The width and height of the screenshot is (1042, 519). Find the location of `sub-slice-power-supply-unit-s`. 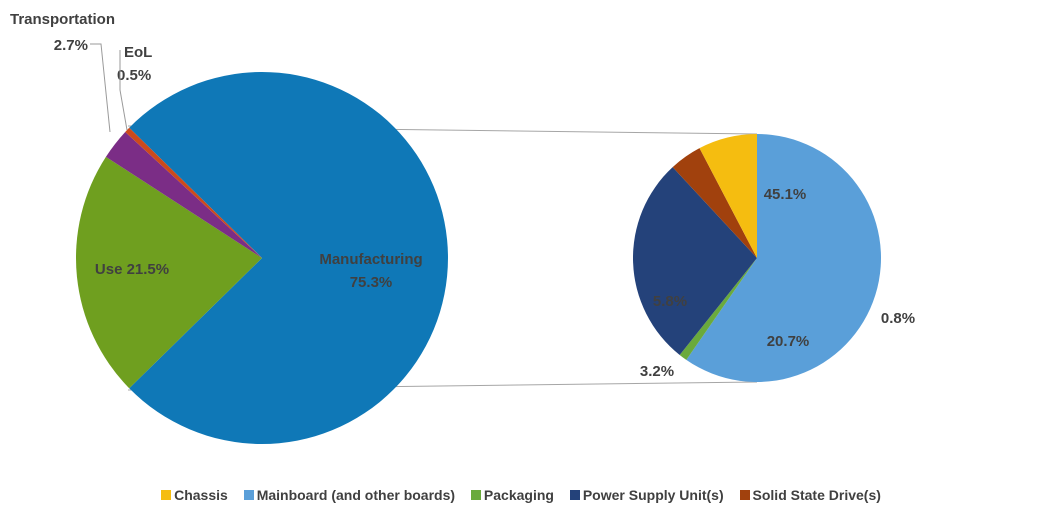

sub-slice-power-supply-unit-s is located at coordinates (694, 261).